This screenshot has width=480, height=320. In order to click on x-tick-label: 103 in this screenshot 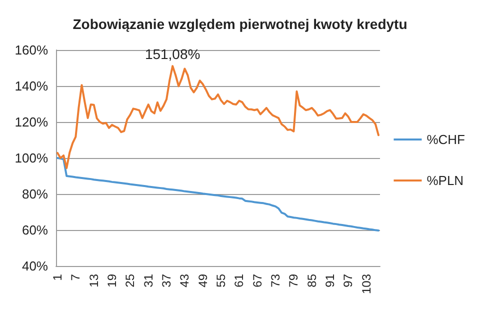, I will do `click(366, 284)`.